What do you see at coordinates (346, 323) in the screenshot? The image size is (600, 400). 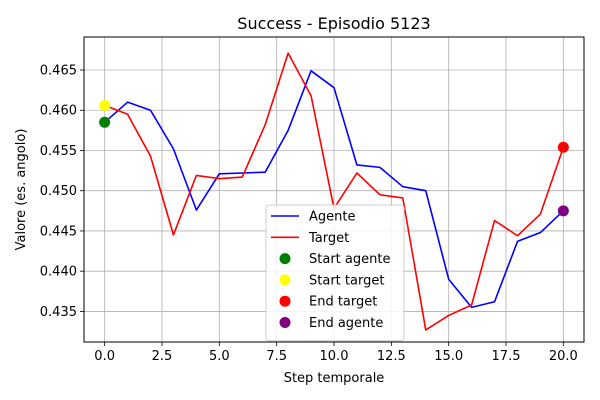 I see `legend-label: End agente` at bounding box center [346, 323].